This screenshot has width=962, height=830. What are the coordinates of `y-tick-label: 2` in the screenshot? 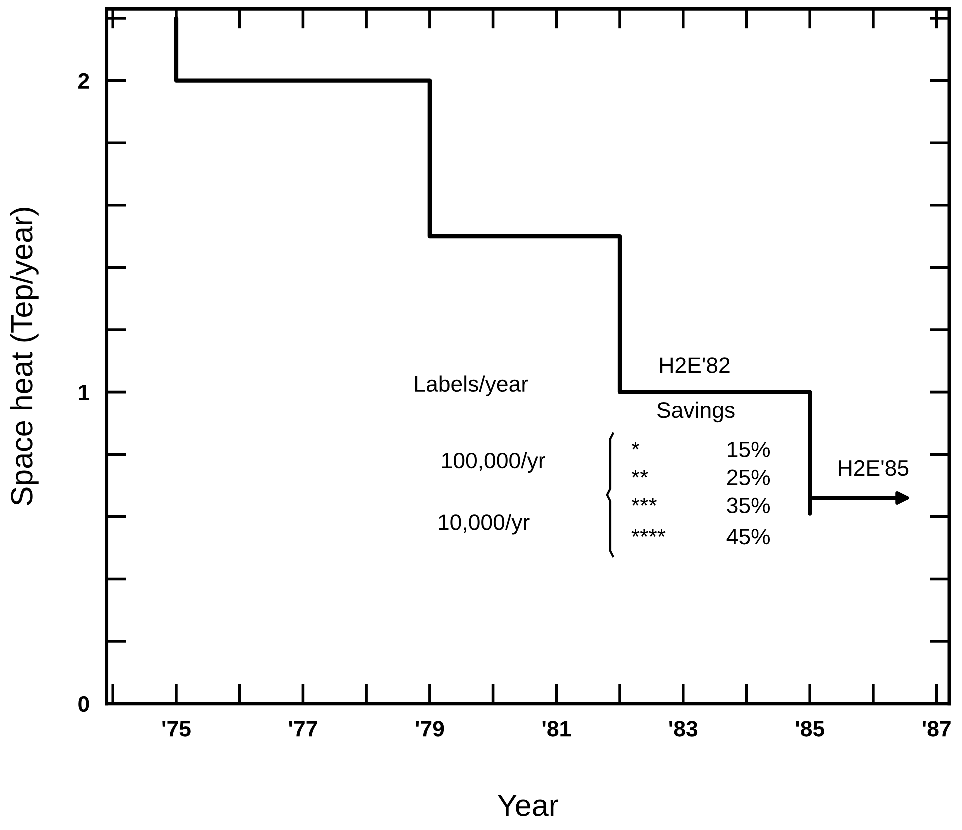 It's located at (84, 81).